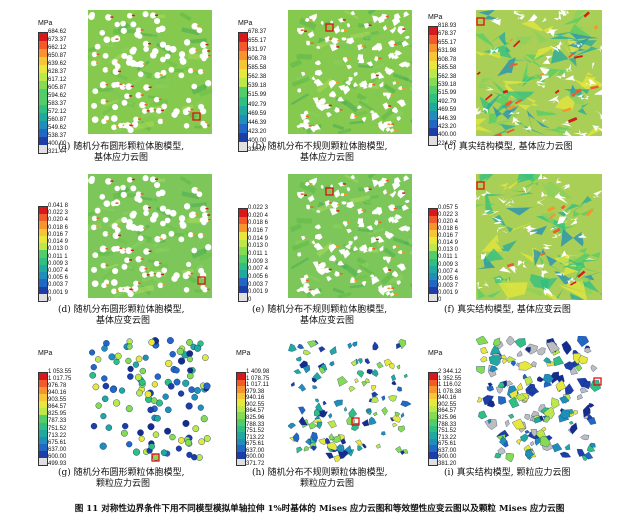 The width and height of the screenshot is (639, 522). What do you see at coordinates (448, 208) in the screenshot?
I see `legend-tick-label: 0.057 5` at bounding box center [448, 208].